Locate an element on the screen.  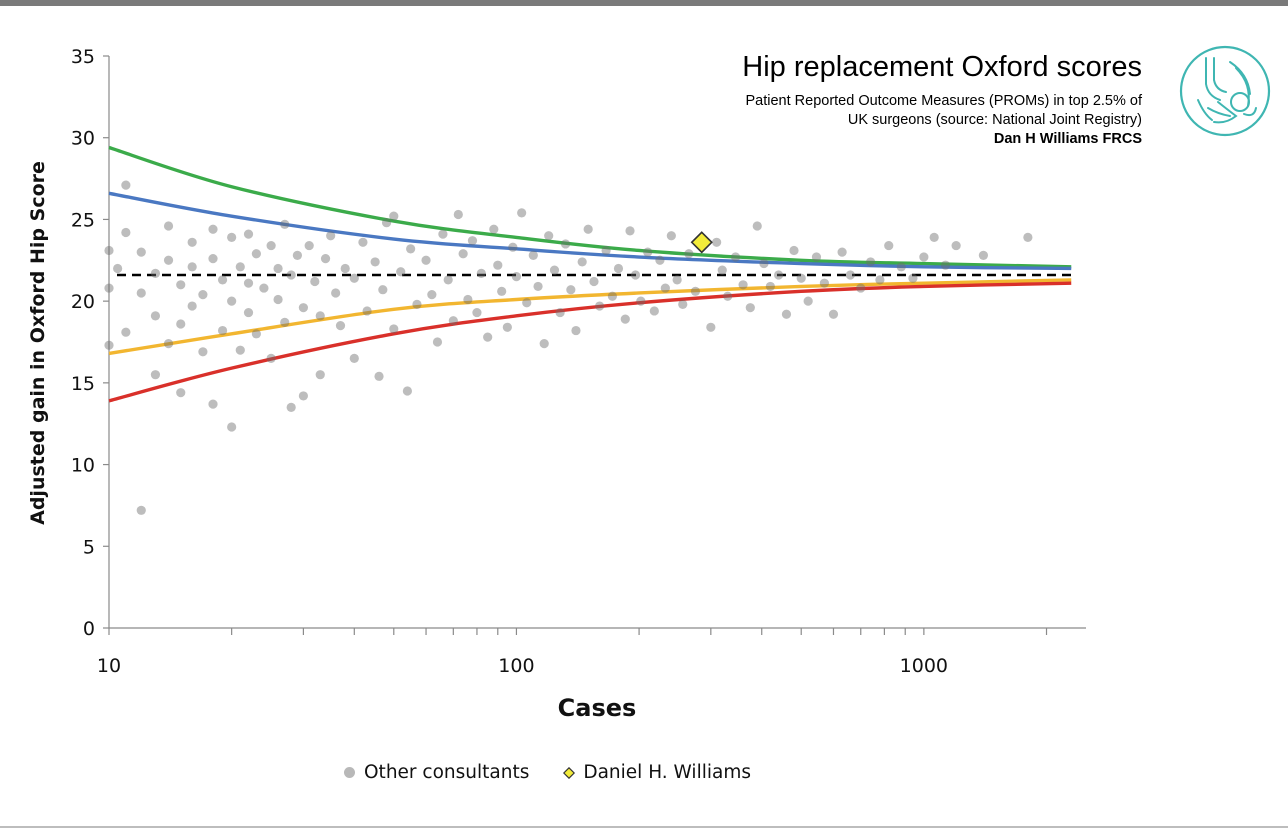
y-tick-label: 35 is located at coordinates (83, 57).